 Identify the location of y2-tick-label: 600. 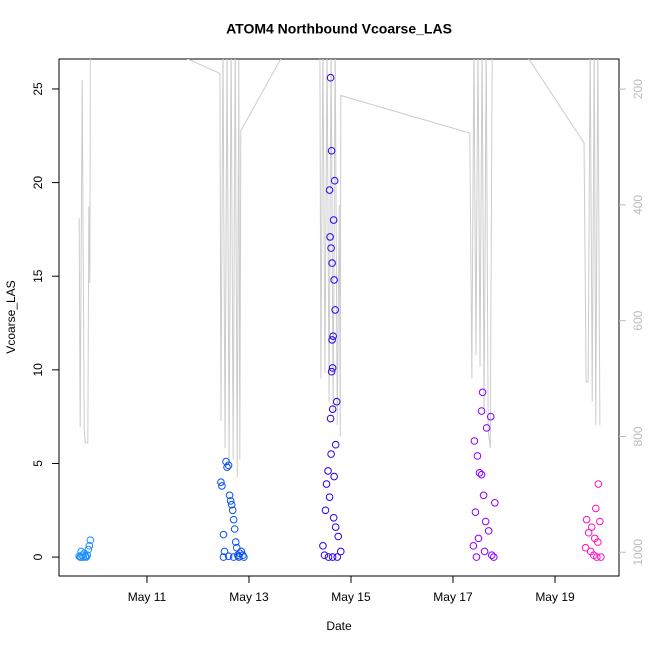
(638, 320).